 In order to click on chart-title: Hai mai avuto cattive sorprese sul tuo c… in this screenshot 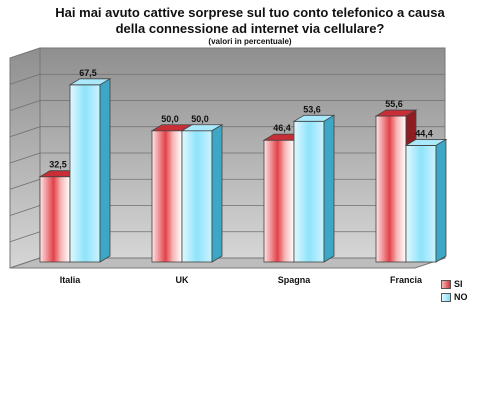, I will do `click(250, 20)`.